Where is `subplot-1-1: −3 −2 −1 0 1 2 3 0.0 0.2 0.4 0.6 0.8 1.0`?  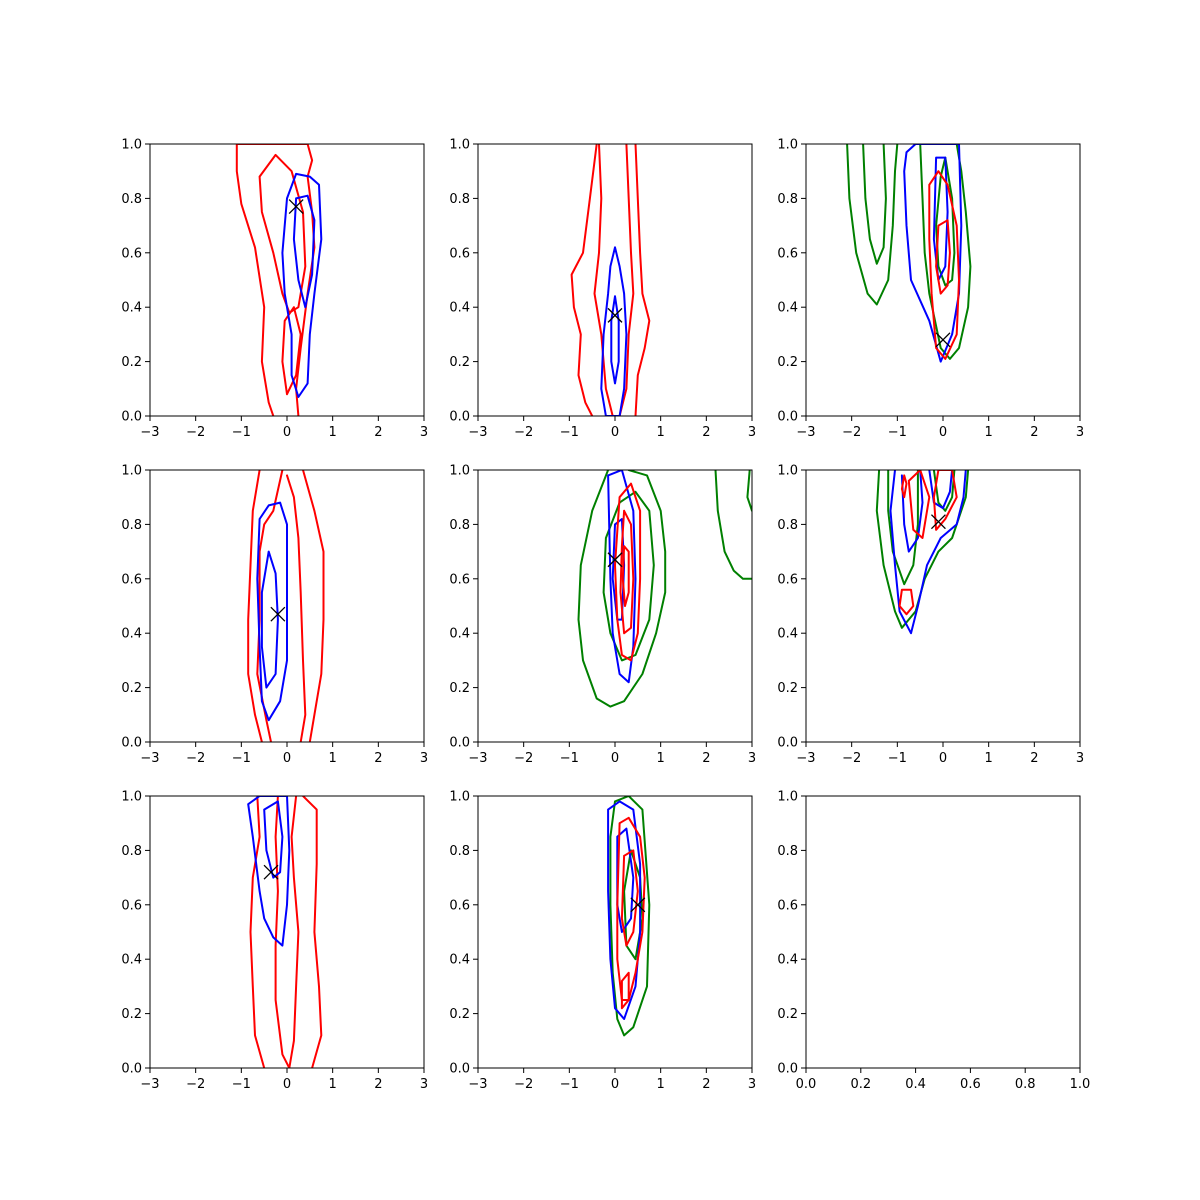 subplot-1-1: −3 −2 −1 0 1 2 3 0.0 0.2 0.4 0.6 0.8 1.0 is located at coordinates (274, 289).